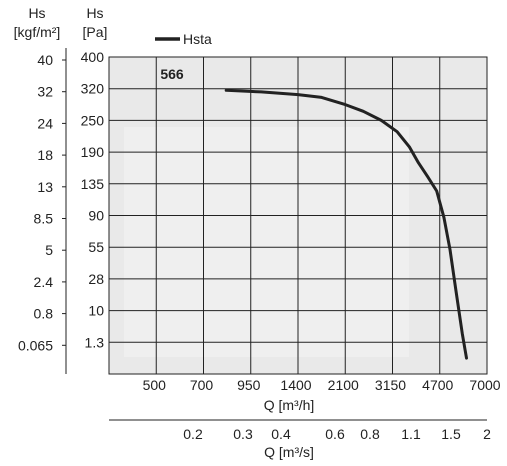  What do you see at coordinates (93, 152) in the screenshot?
I see `tick-label-pa: 190` at bounding box center [93, 152].